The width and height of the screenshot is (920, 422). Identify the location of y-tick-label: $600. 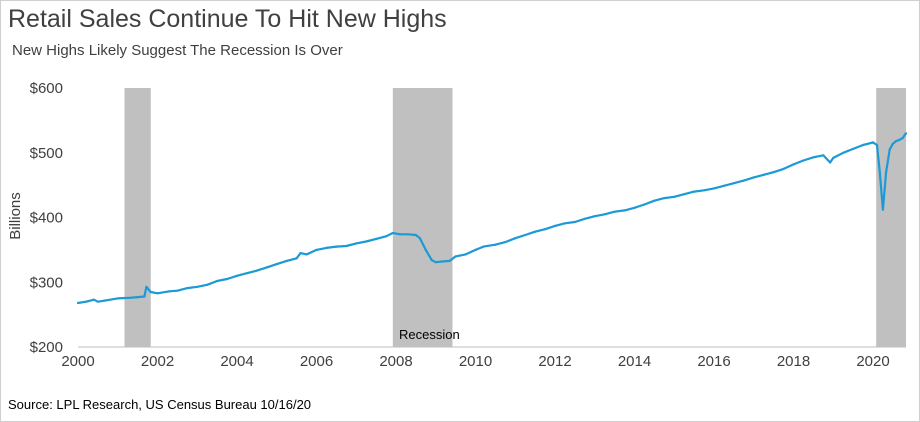
(46, 88).